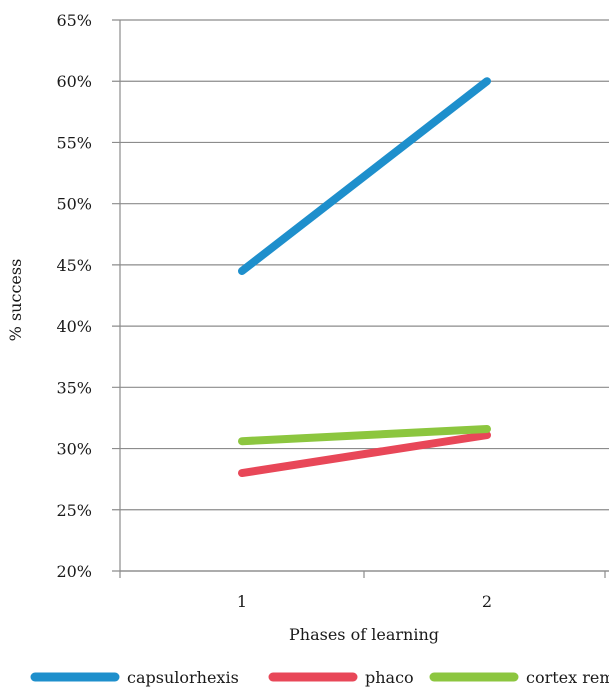 The image size is (609, 689). Describe the element at coordinates (74, 387) in the screenshot. I see `y-tick-label: 35%` at that location.